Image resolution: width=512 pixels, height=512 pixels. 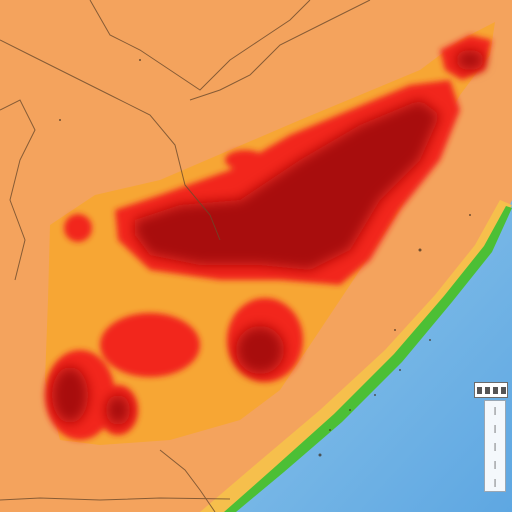 I want to click on zone-mid-nw, so click(x=245, y=160).